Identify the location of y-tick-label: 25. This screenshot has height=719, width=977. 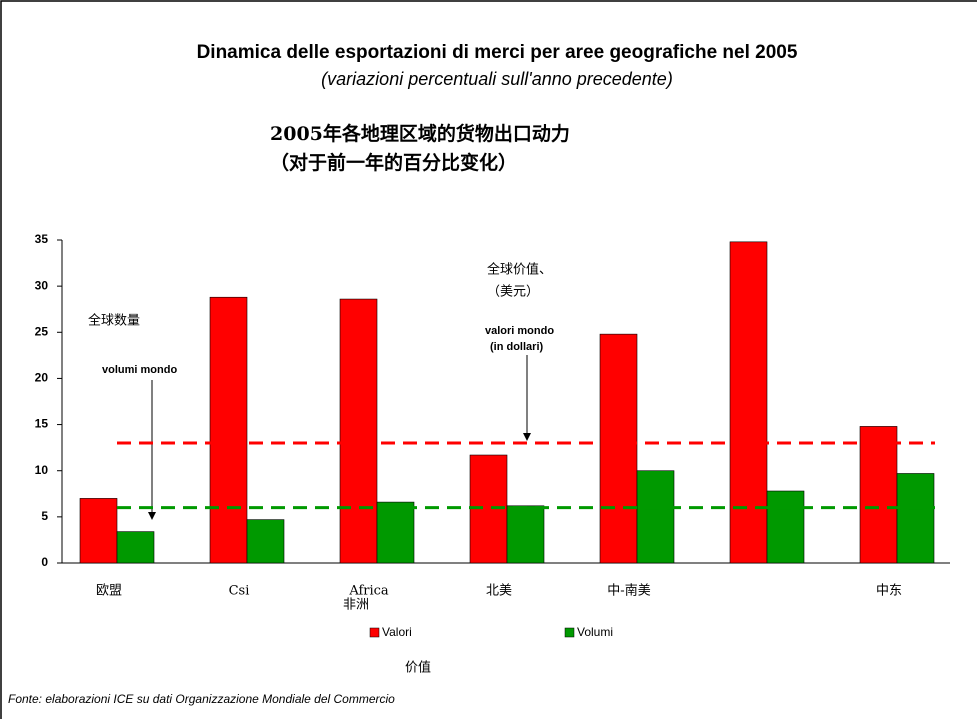
(42, 331).